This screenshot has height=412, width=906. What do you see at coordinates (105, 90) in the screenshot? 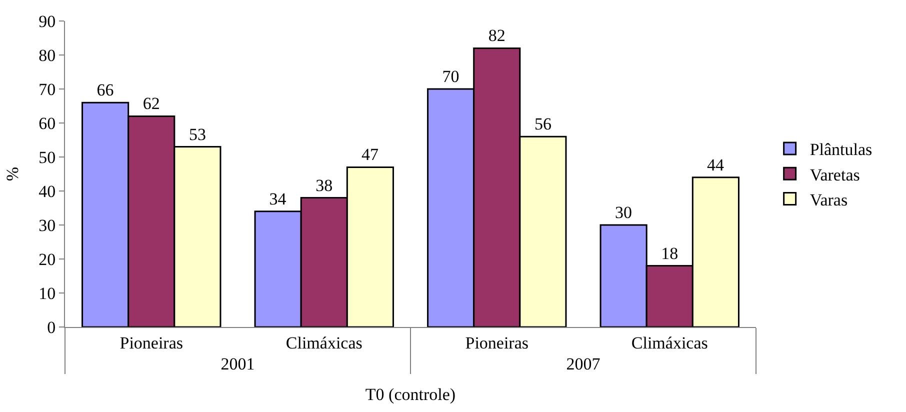
I see `data-label: 66` at bounding box center [105, 90].